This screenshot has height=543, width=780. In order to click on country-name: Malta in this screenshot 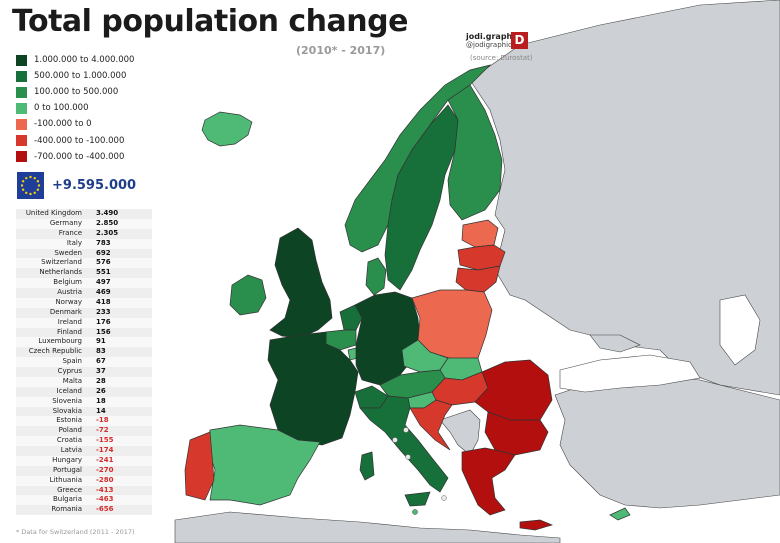, I will do `click(72, 380)`.